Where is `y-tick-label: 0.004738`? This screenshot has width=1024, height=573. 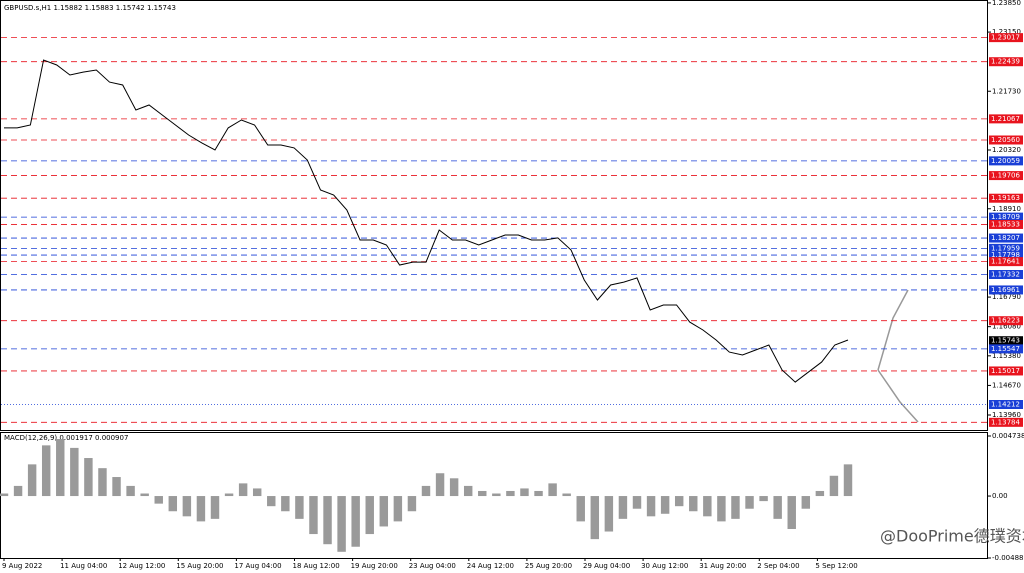
y-tick-label: 0.004738 is located at coordinates (1008, 436).